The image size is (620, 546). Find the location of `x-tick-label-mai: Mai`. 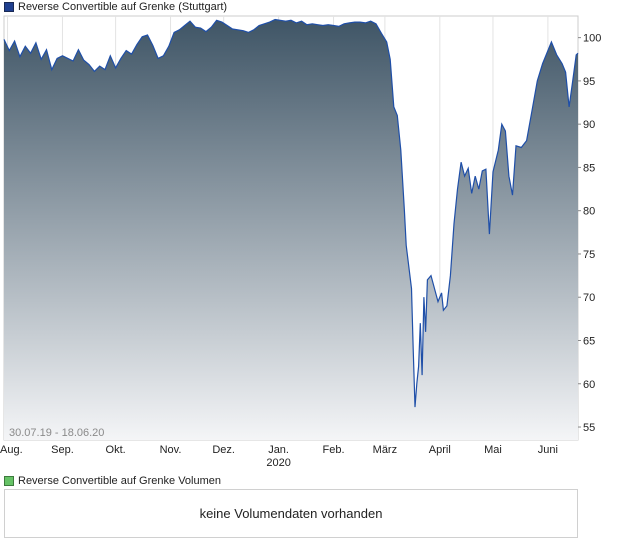

x-tick-label-mai: Mai is located at coordinates (493, 450).